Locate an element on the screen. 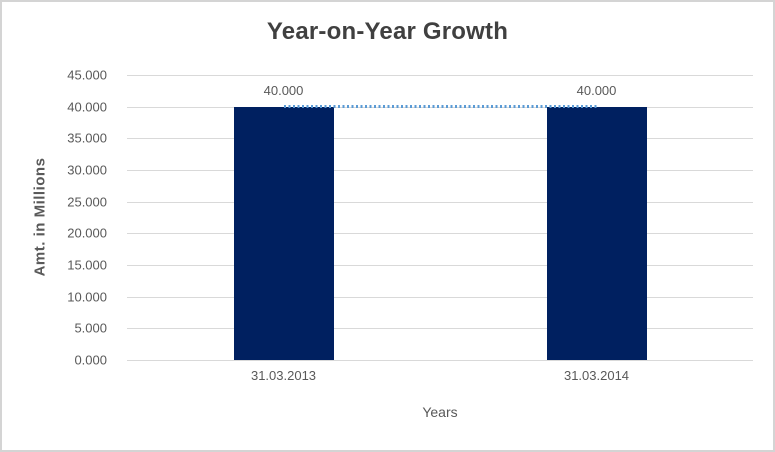  y-tick-label: 30.000 is located at coordinates (87, 170).